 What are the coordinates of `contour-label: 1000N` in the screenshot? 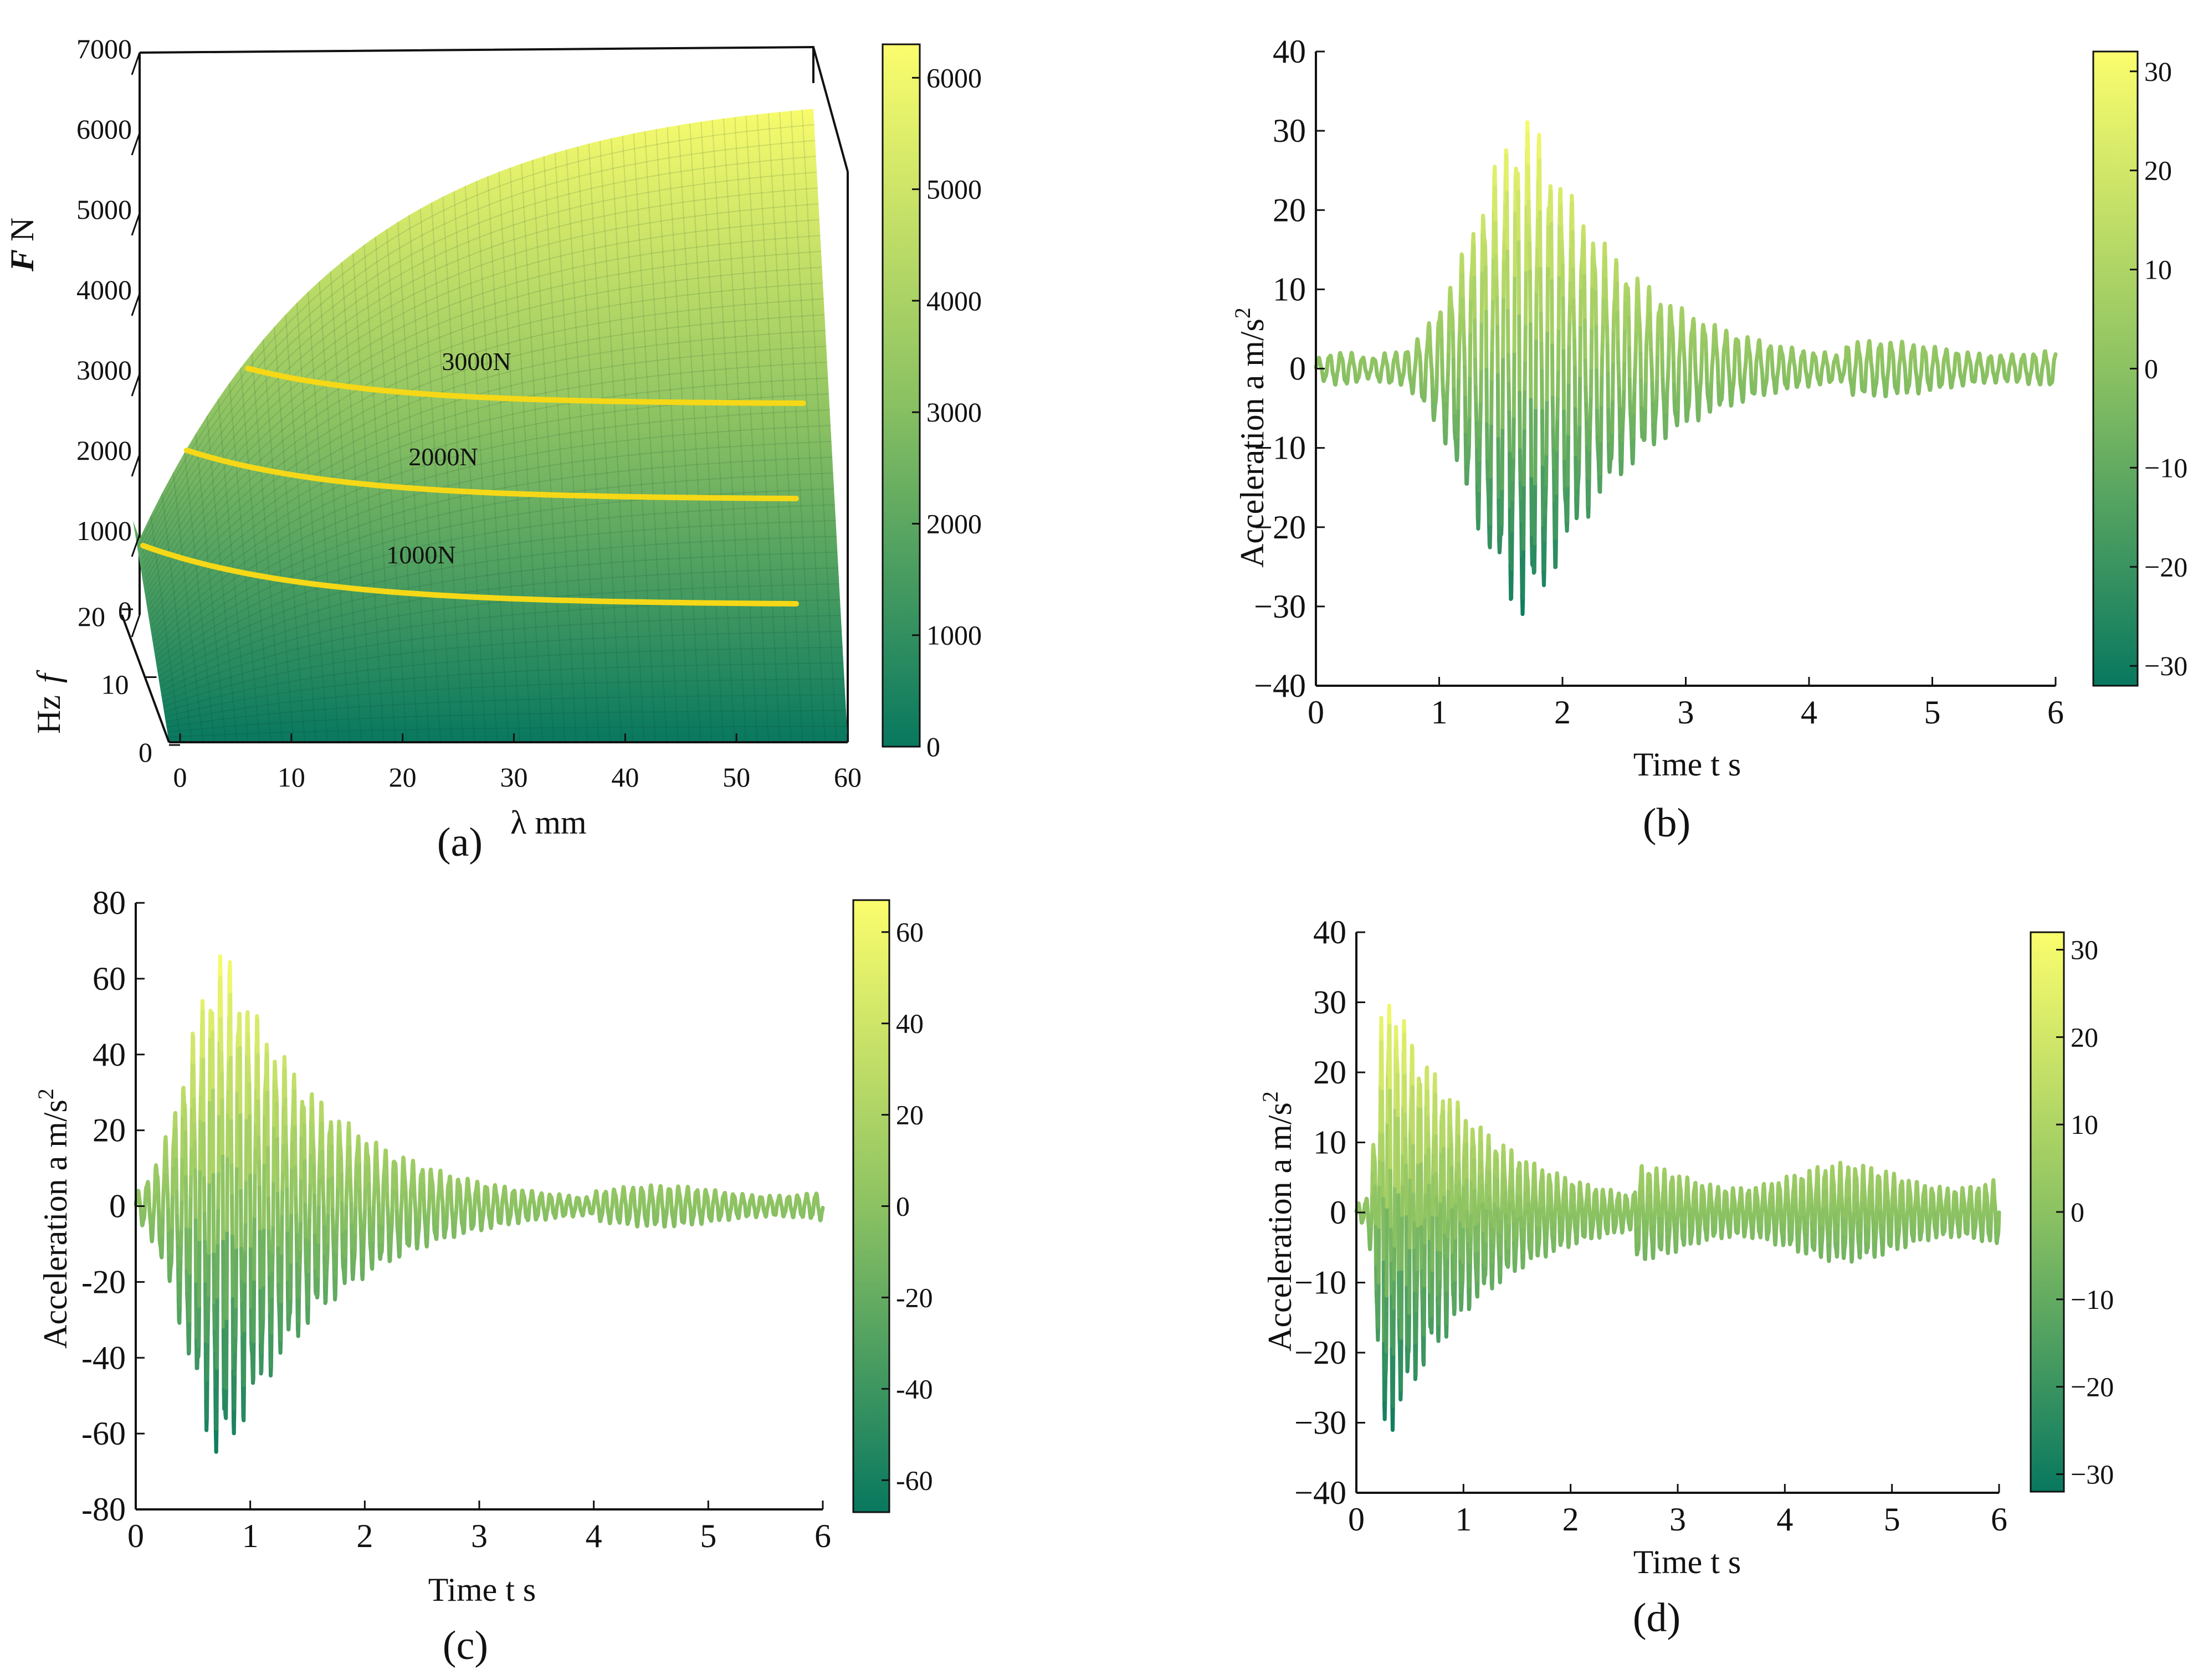 It's located at (420, 555).